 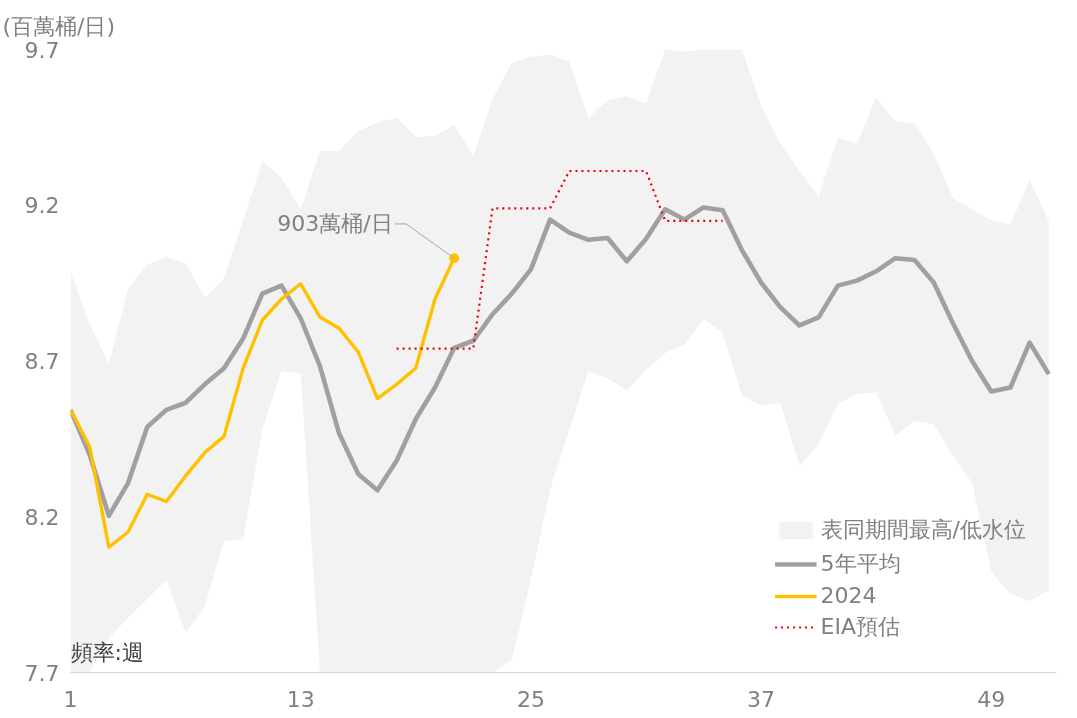 I want to click on x-tick-label: 1, so click(x=70, y=699).